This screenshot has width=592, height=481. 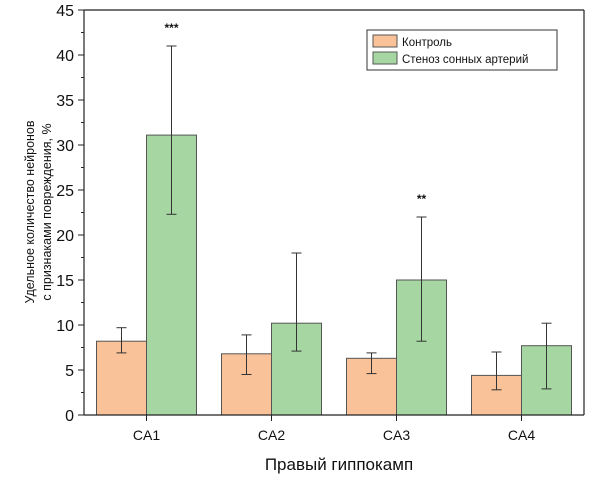 I want to click on legend: Контроль Стеноз сонных артерий, so click(x=462, y=50).